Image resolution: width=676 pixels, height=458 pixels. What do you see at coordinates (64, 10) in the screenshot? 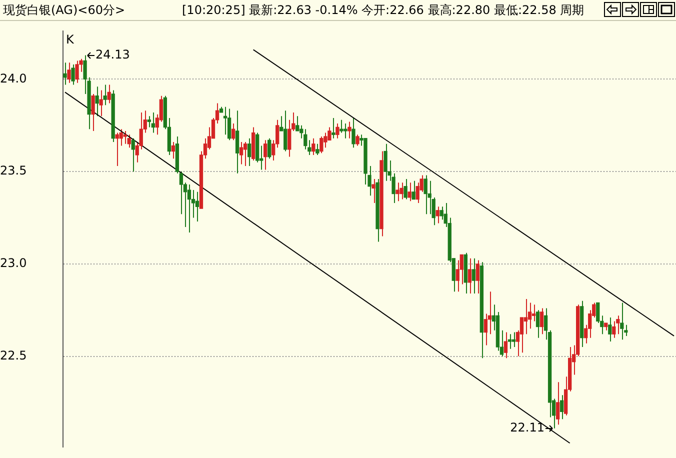
I see `chart-title: 现货白银(AG)<60分>` at bounding box center [64, 10].